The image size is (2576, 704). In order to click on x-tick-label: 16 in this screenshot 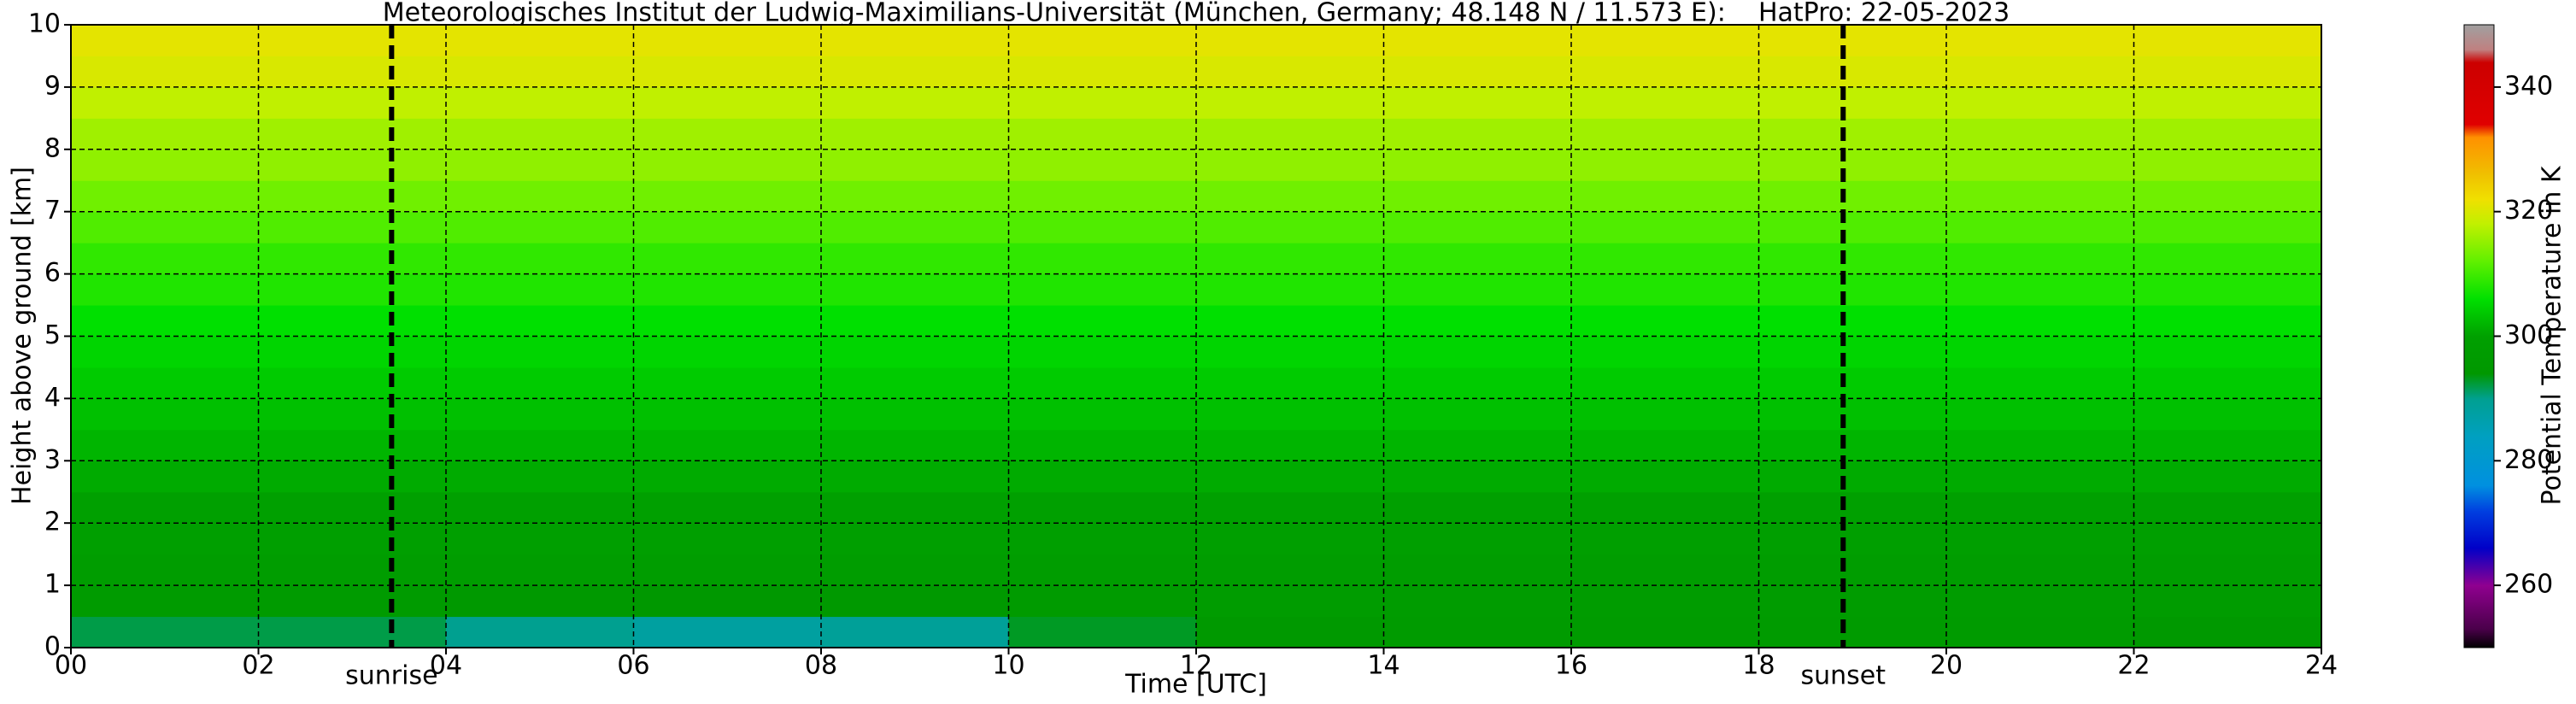, I will do `click(1571, 666)`.